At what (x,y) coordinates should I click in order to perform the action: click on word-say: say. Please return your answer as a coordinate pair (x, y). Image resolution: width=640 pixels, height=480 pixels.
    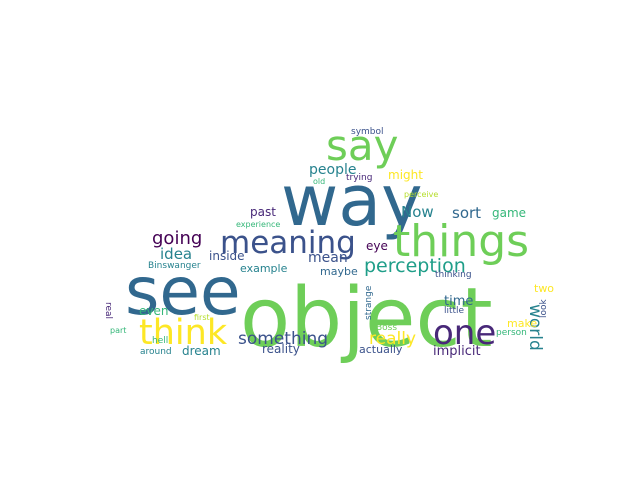
    Looking at the image, I should click on (362, 145).